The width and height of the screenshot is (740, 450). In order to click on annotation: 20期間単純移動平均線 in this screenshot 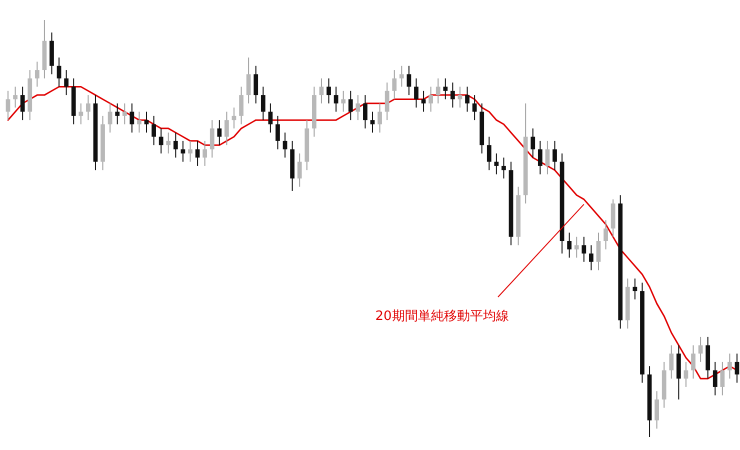, I will do `click(442, 316)`.